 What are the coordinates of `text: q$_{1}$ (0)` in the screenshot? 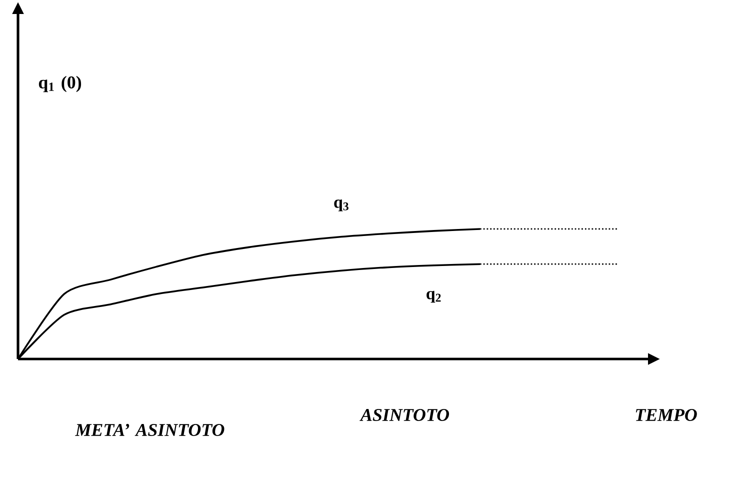 It's located at (60, 84).